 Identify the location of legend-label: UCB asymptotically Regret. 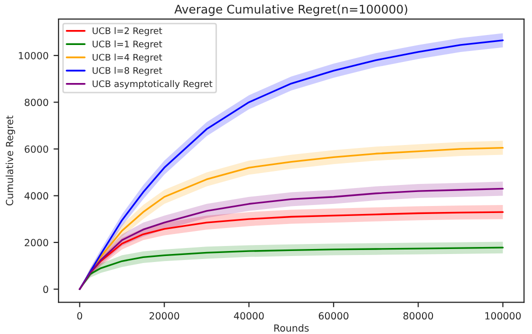
(152, 84).